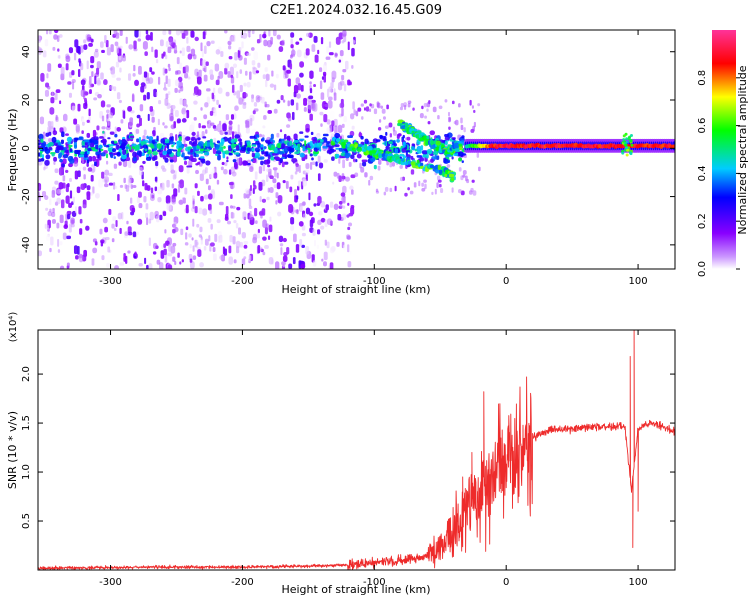 This screenshot has height=600, width=750. I want to click on colorbar-tick-label-3: 0.6, so click(702, 126).